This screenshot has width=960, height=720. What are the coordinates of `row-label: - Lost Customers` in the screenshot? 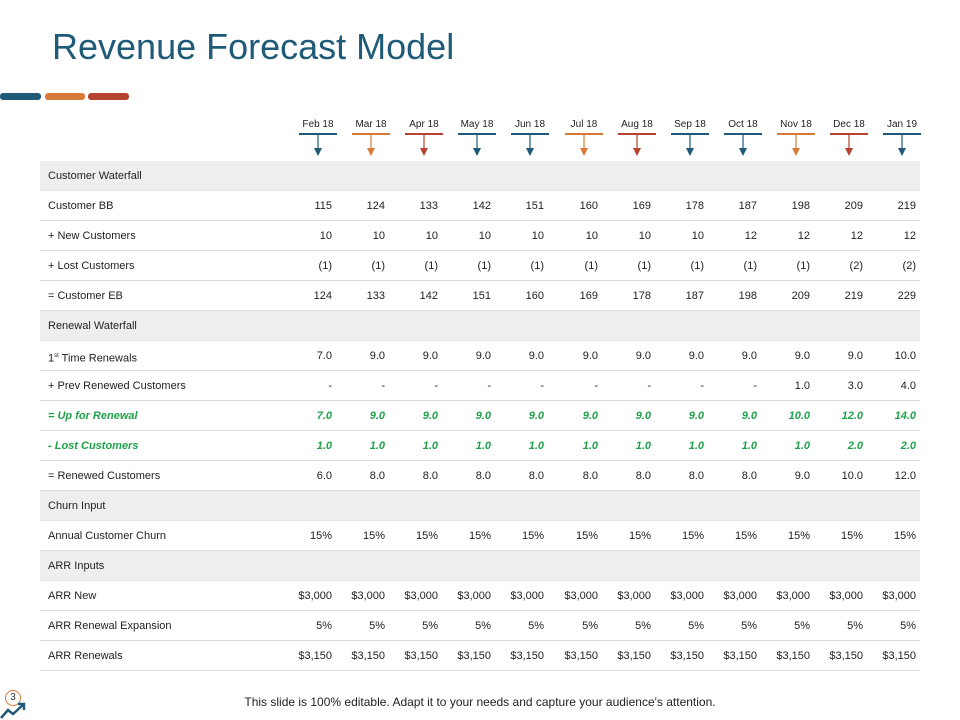 It's located at (93, 446).